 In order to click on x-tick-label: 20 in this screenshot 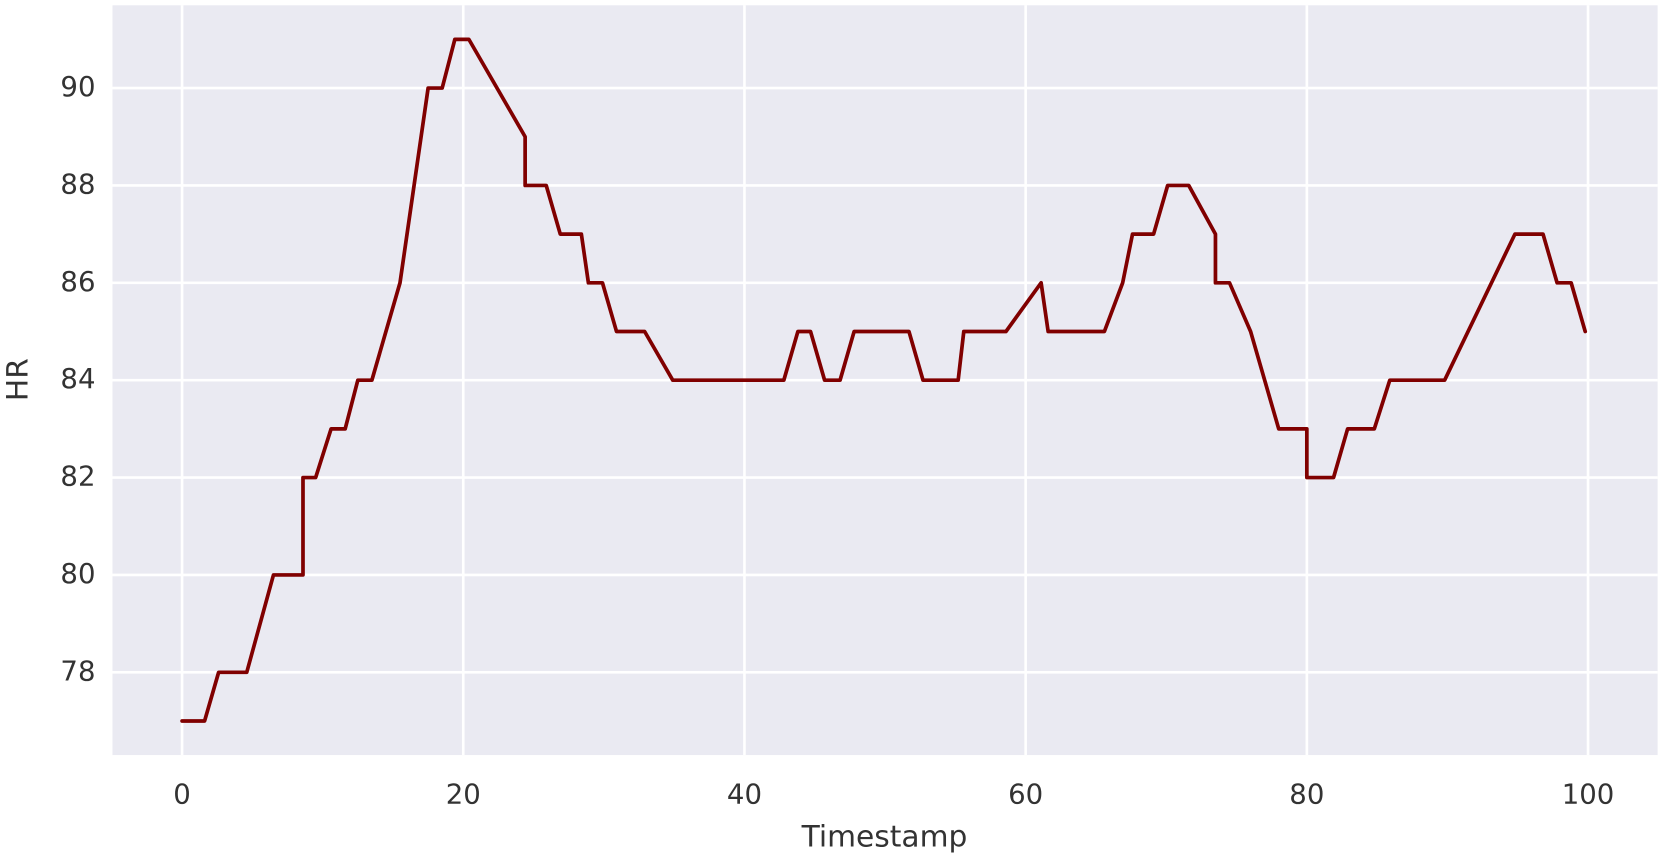, I will do `click(463, 793)`.